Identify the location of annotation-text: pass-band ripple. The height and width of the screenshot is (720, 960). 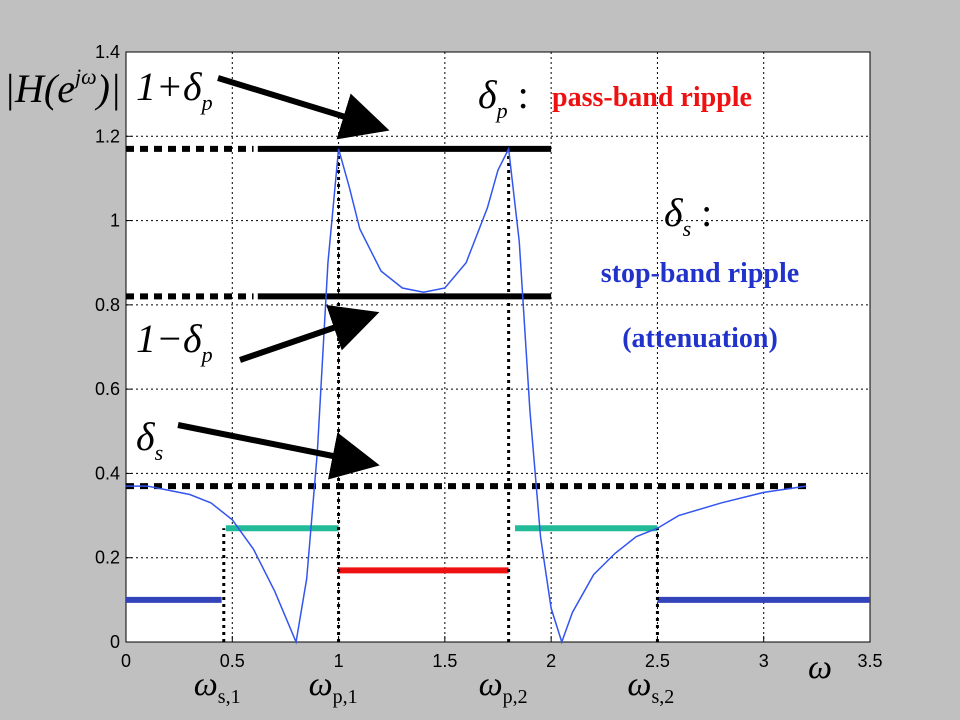
(652, 97).